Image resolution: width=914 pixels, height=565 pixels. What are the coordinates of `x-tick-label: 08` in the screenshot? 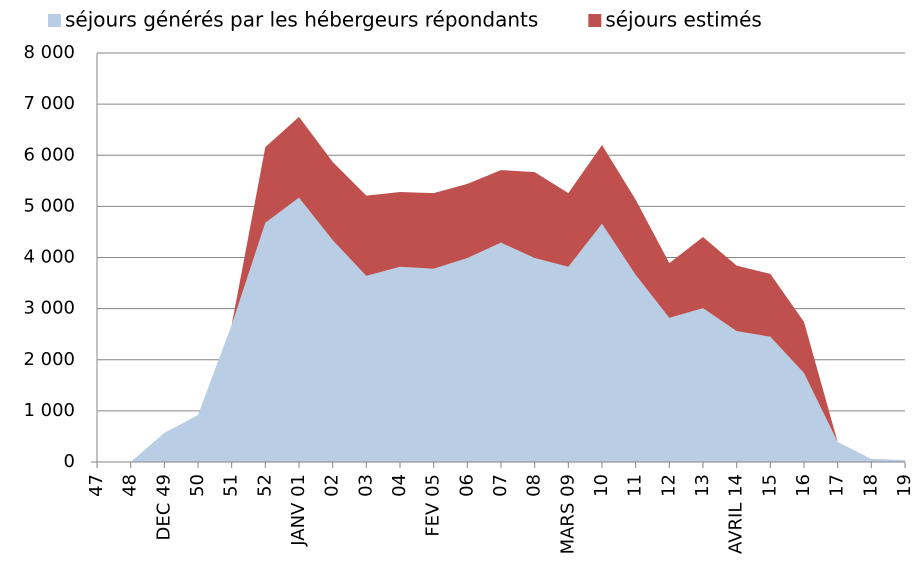 It's located at (534, 485).